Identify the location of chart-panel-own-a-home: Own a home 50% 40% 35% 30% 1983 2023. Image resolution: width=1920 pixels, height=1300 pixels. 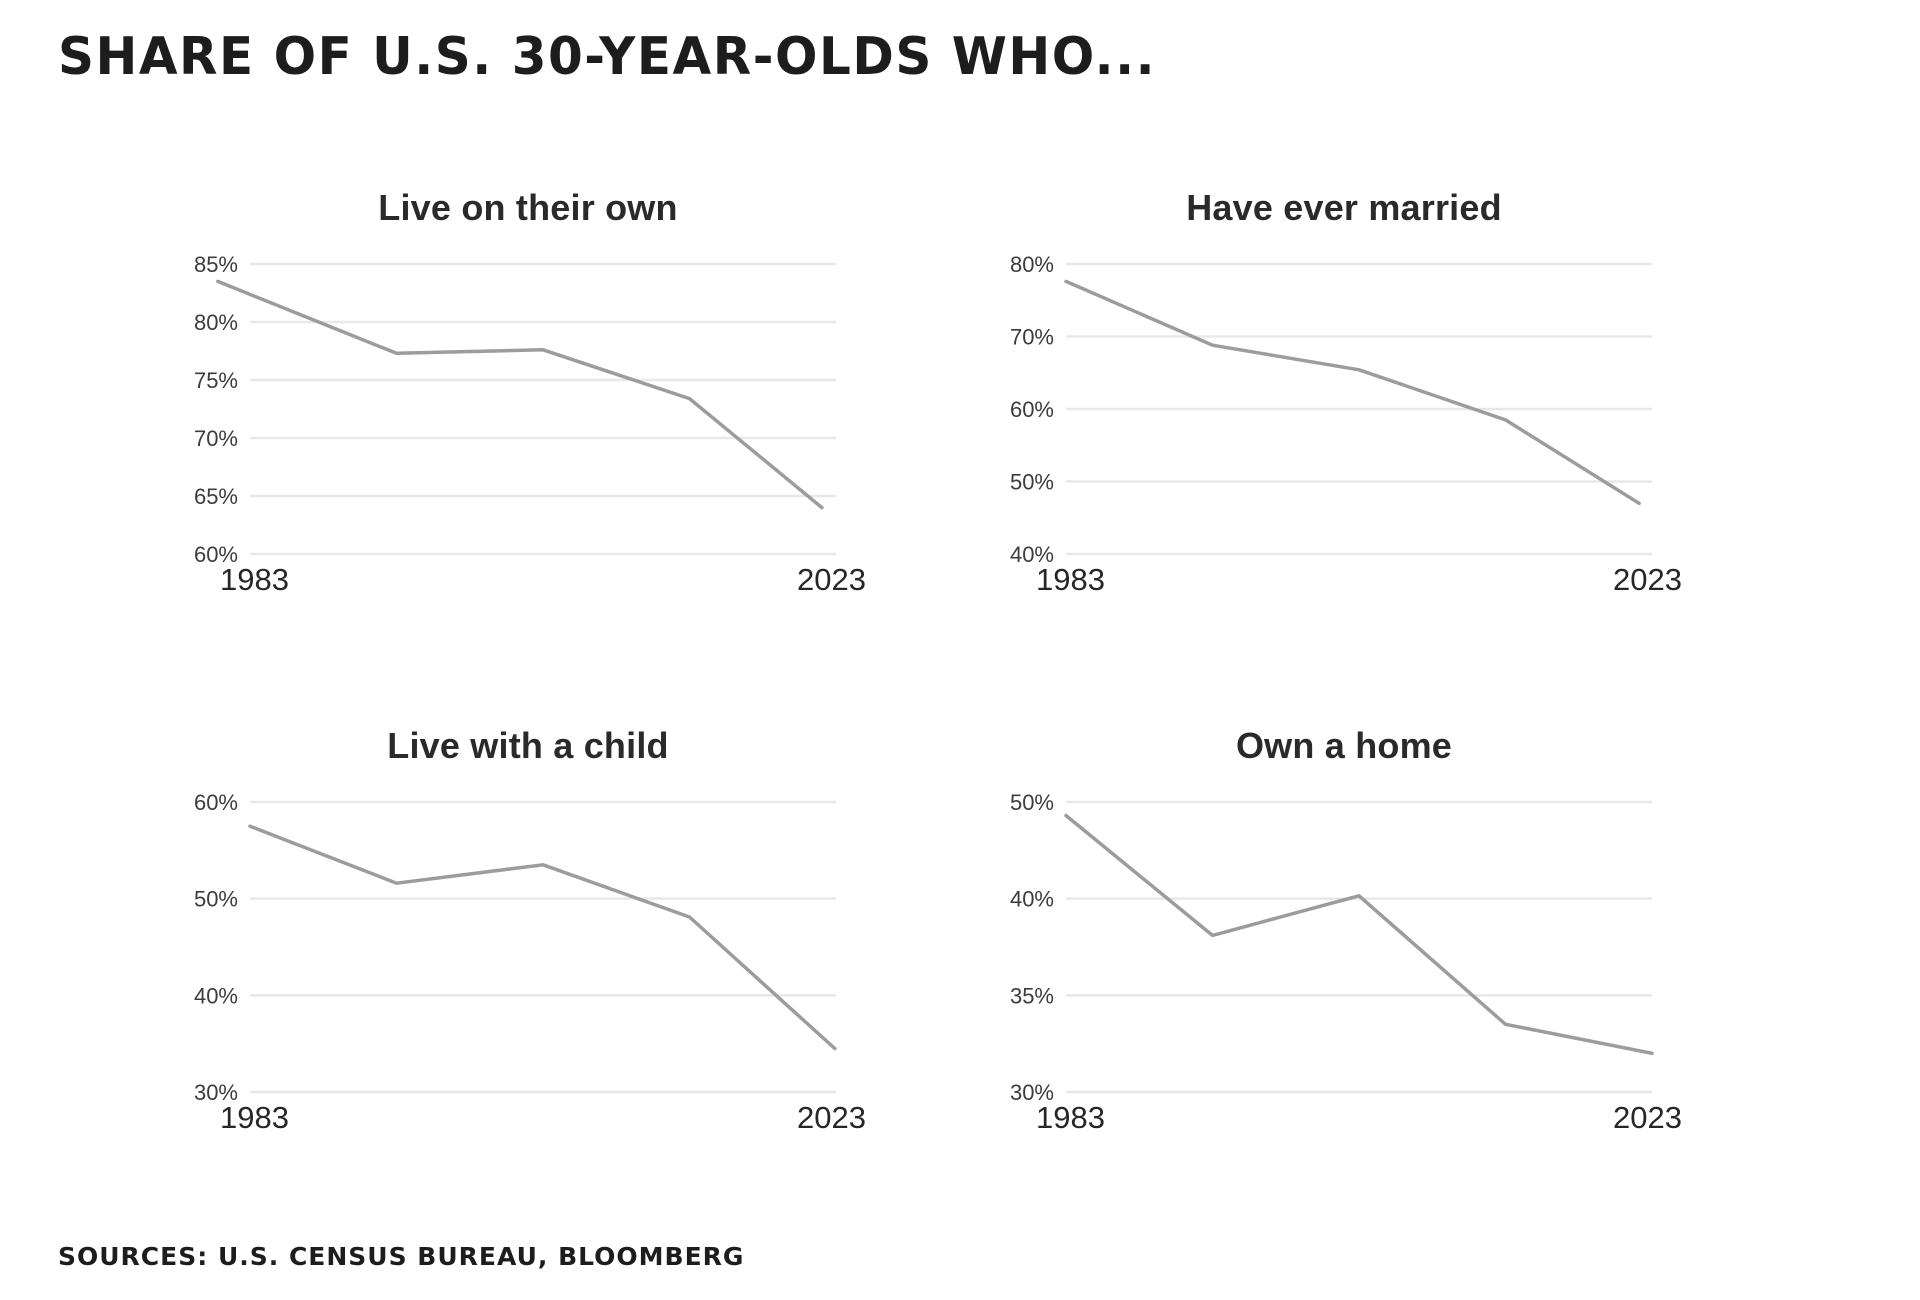
(1344, 962).